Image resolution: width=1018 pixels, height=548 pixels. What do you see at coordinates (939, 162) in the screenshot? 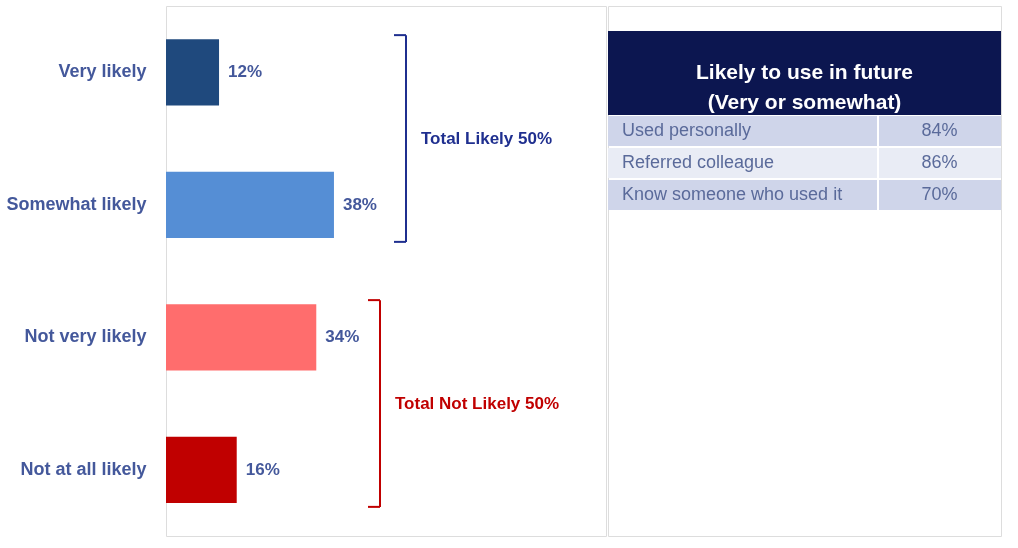
I see `data-label: 86%` at bounding box center [939, 162].